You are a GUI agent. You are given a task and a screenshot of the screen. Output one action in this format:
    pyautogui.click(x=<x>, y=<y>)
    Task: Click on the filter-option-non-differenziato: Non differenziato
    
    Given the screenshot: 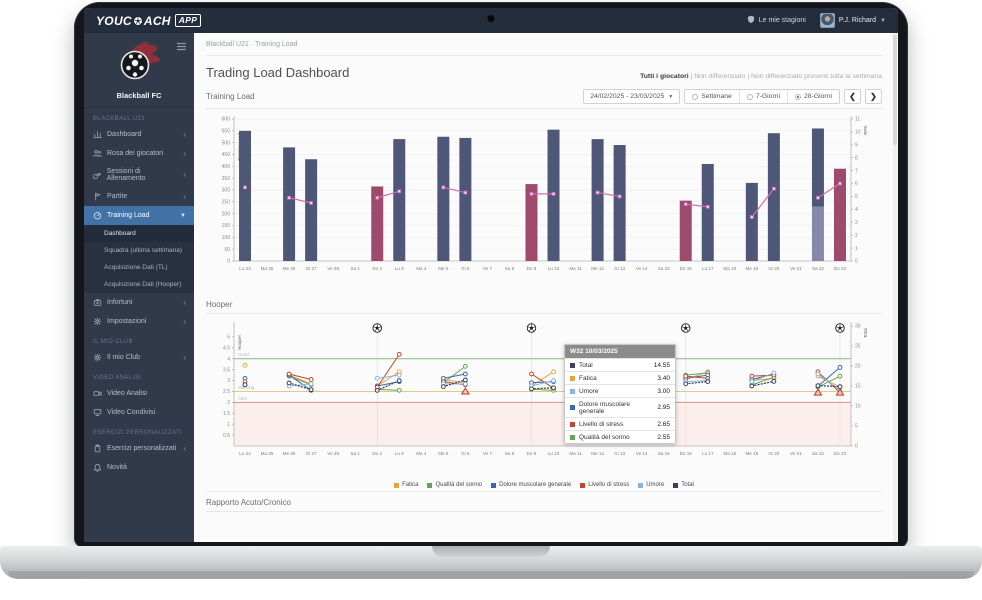 What is the action you would take?
    pyautogui.click(x=720, y=76)
    